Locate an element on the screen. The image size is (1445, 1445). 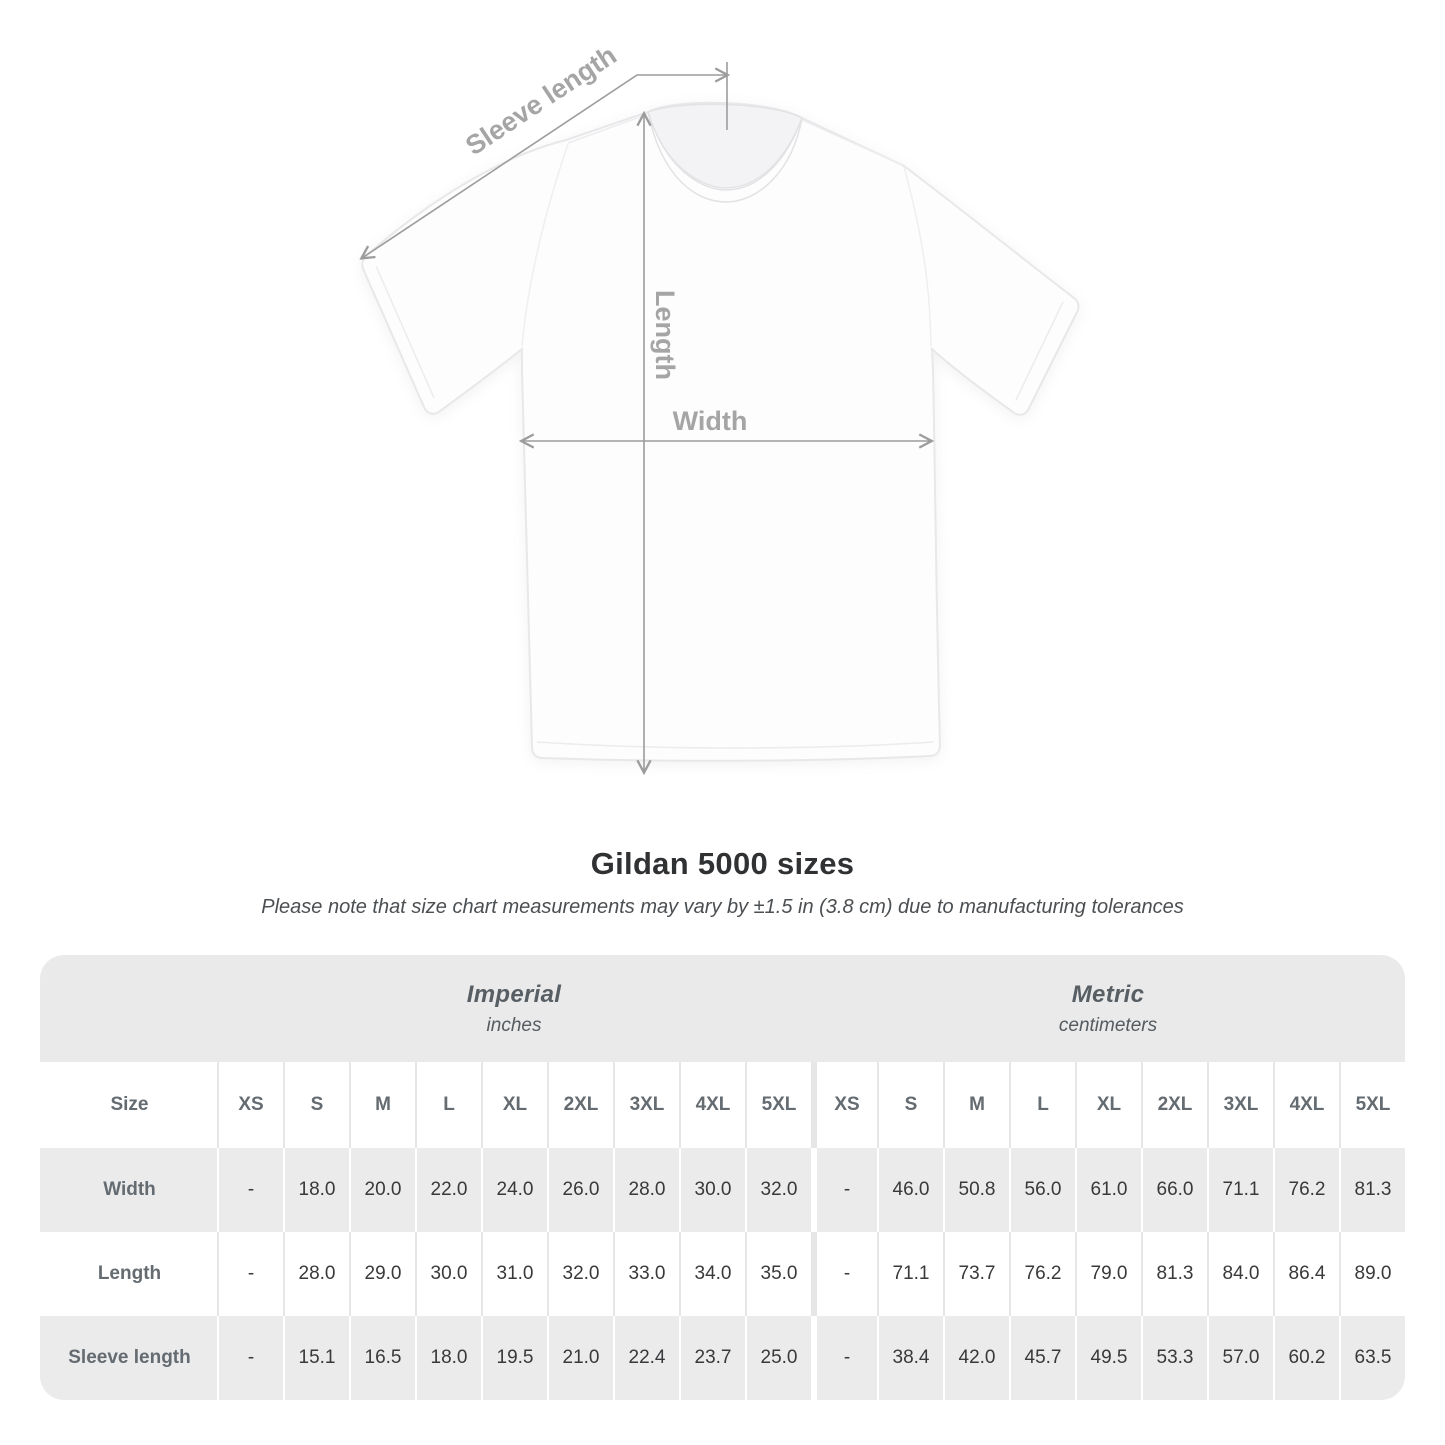
metric-value-2xl: 53.3 is located at coordinates (1174, 1358).